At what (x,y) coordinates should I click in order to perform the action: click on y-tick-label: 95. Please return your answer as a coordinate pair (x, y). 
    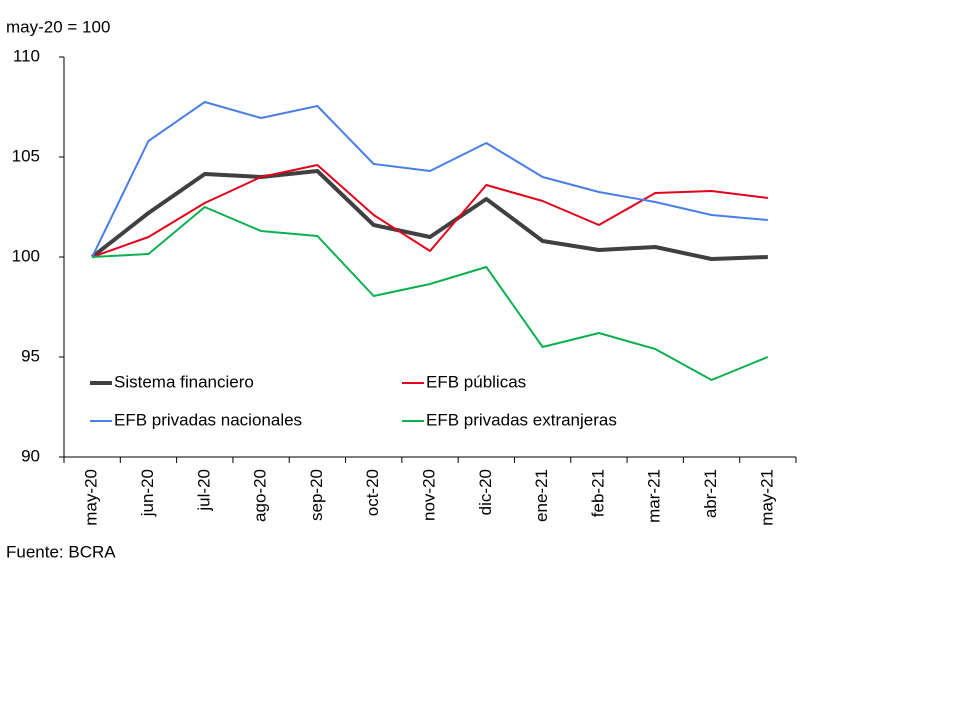
    Looking at the image, I should click on (30, 355).